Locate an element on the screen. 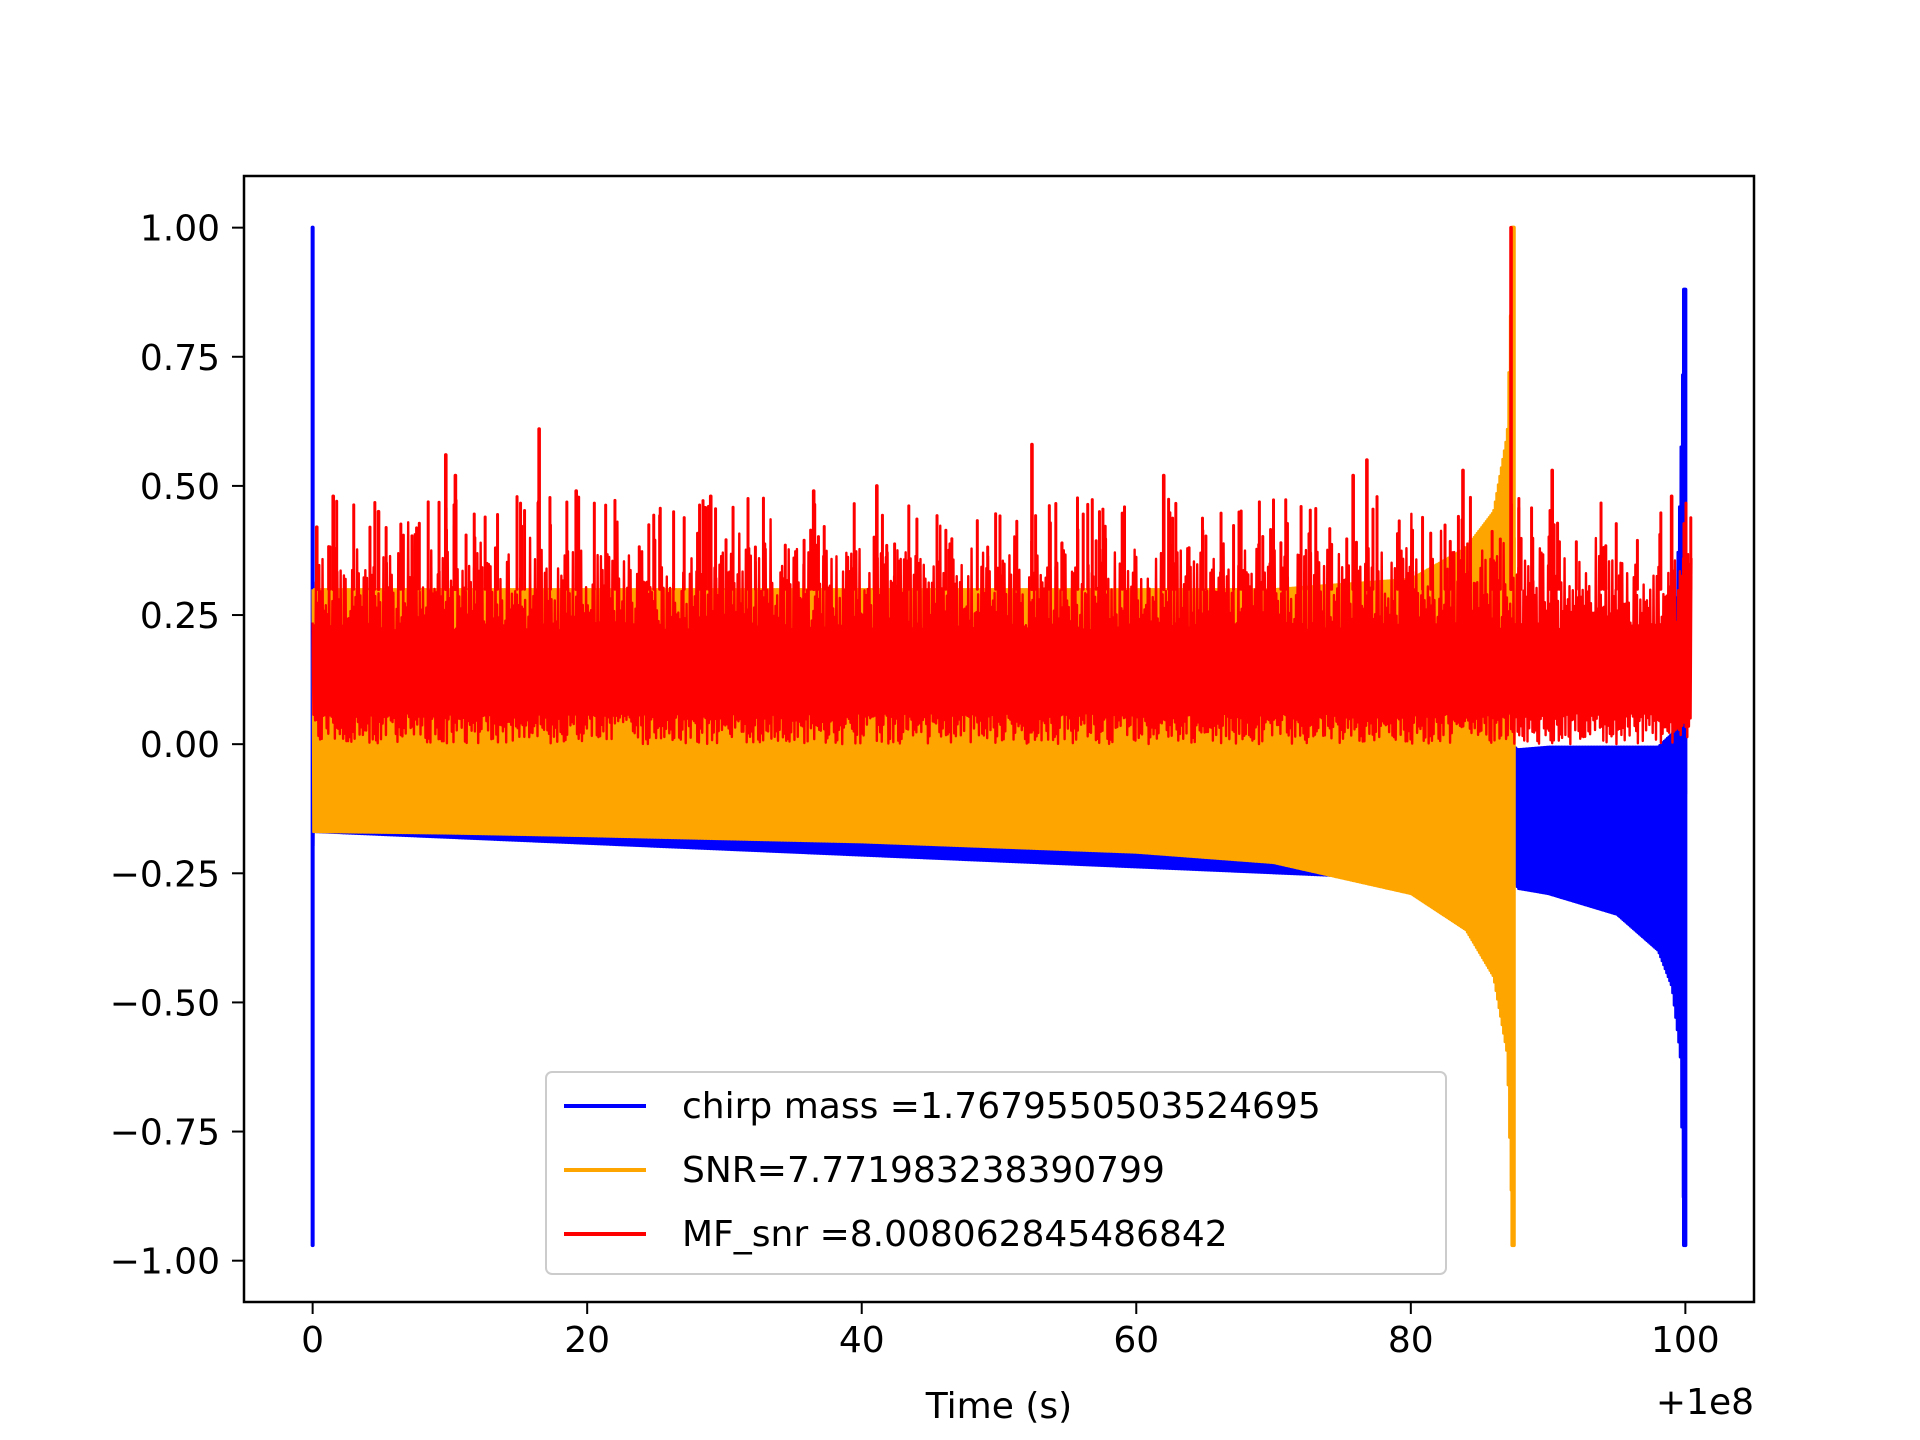 Image resolution: width=1920 pixels, height=1440 pixels. x-axis-ticks: 0 20 40 60 80 100 is located at coordinates (1010, 1331).